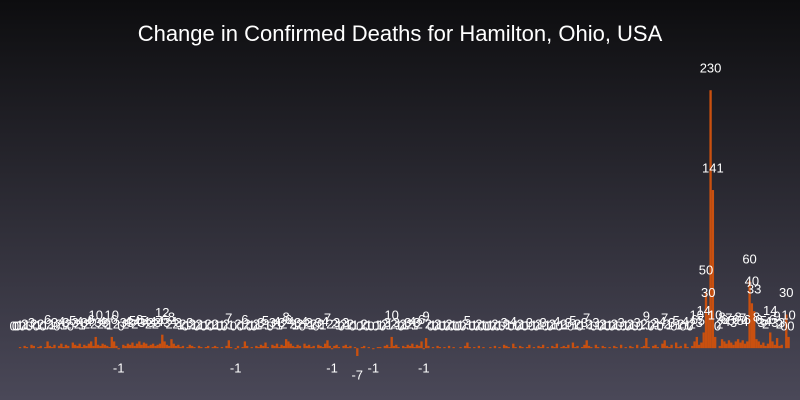 Image resolution: width=800 pixels, height=400 pixels. What do you see at coordinates (770, 310) in the screenshot?
I see `value-label: 14` at bounding box center [770, 310].